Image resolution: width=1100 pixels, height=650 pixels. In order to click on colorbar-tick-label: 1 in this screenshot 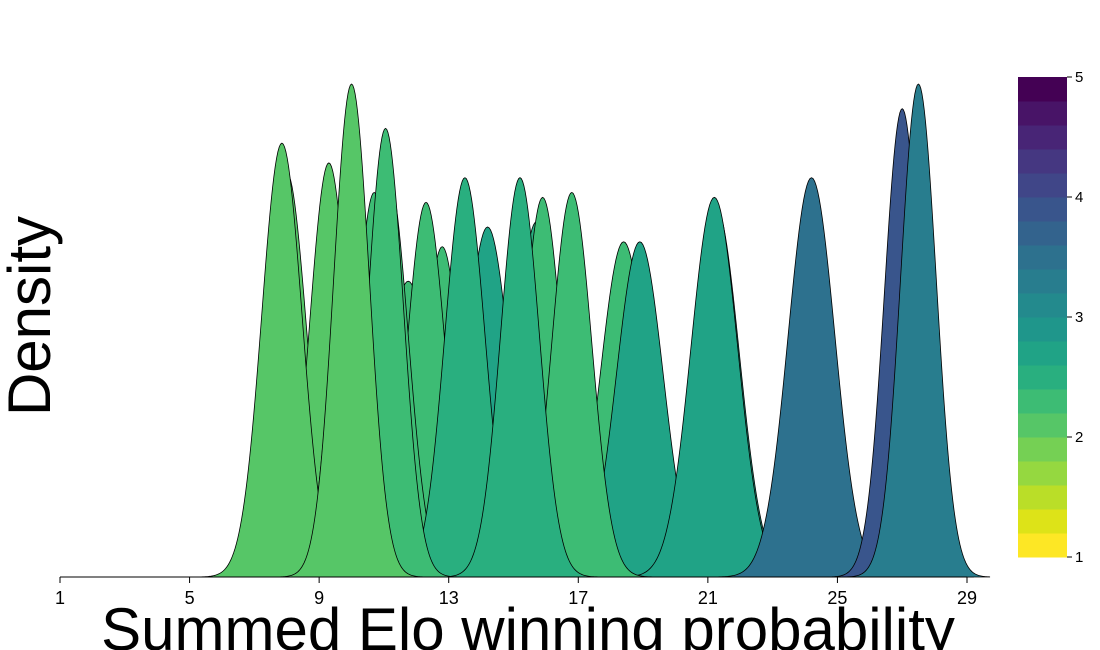, I will do `click(1079, 557)`.